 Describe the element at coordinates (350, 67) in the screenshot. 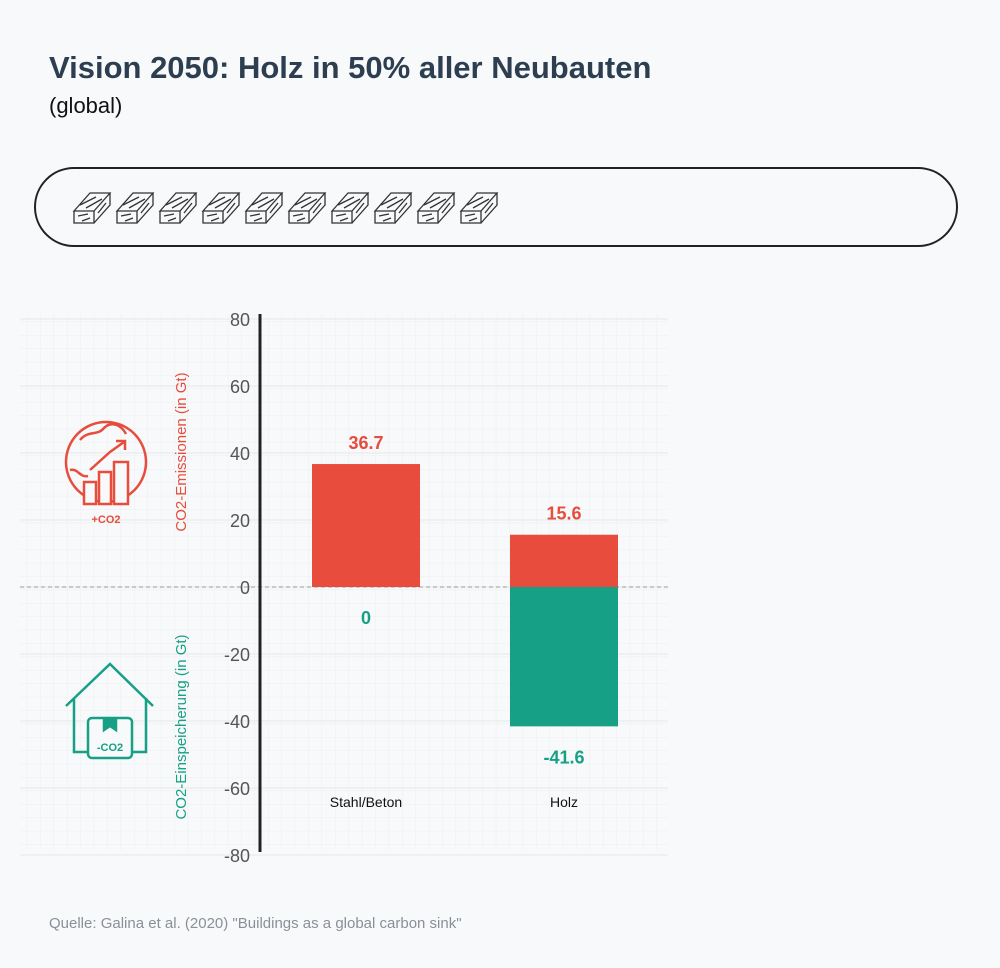

I see `chart-title: Vision 2050: Holz in 50% aller Neubauten` at that location.